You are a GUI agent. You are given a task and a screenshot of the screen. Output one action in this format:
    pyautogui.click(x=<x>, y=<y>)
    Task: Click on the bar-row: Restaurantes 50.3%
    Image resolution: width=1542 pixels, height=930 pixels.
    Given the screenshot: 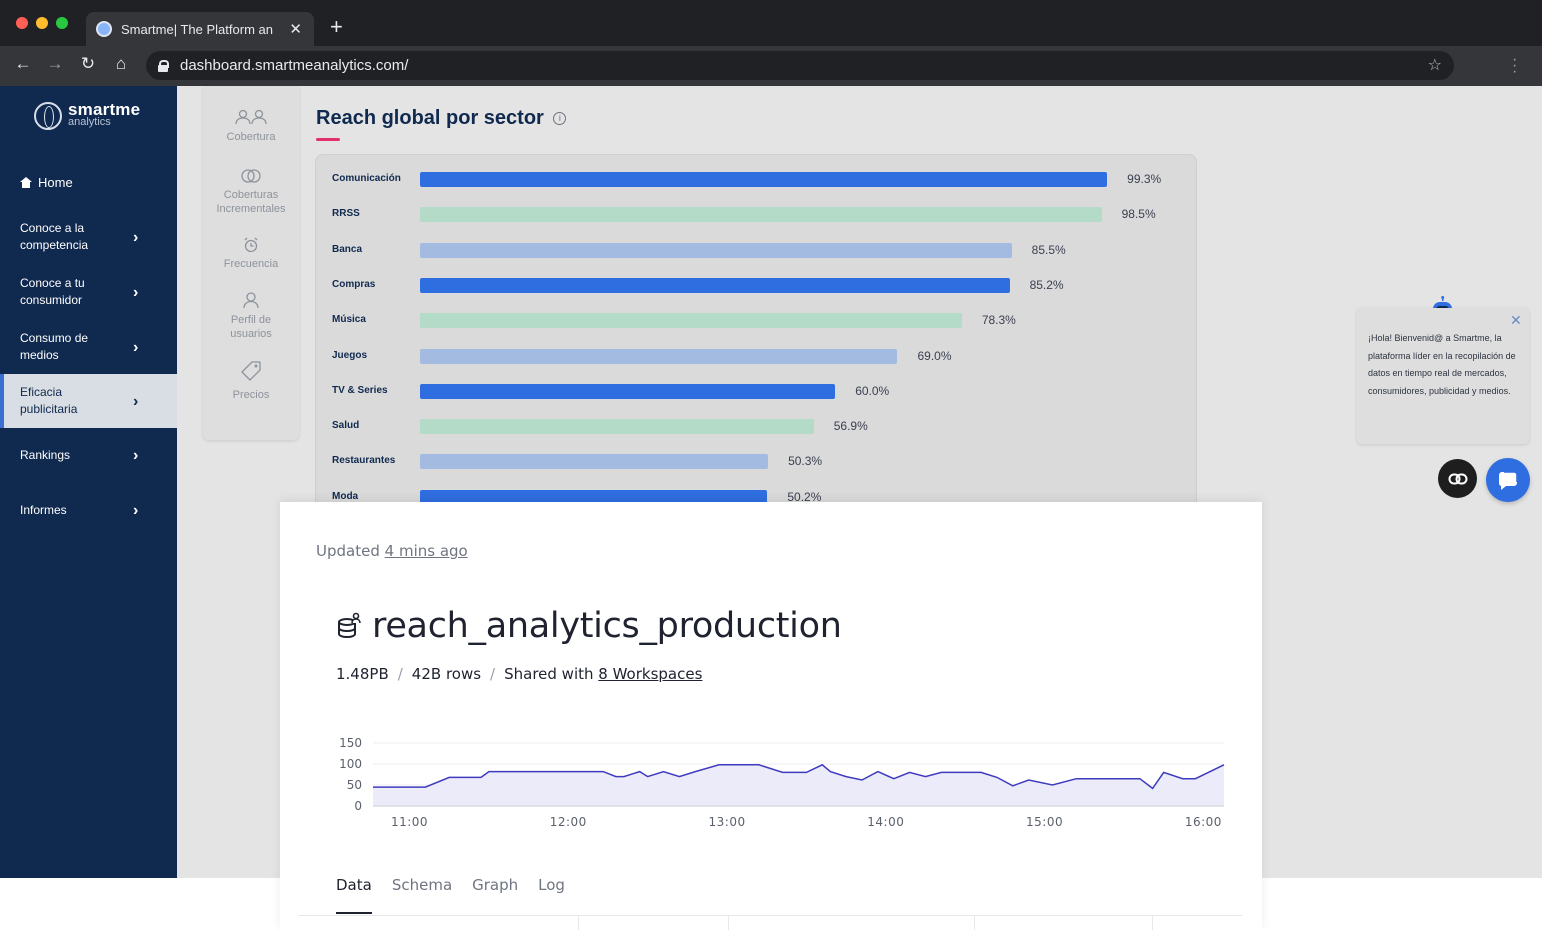 What is the action you would take?
    pyautogui.click(x=757, y=462)
    